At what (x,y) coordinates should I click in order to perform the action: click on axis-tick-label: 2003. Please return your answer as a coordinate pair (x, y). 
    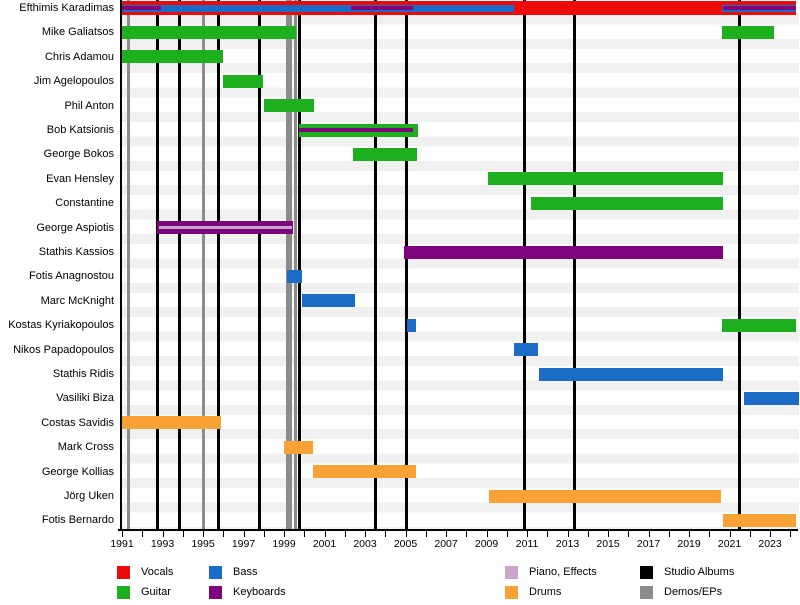
    Looking at the image, I should click on (365, 544).